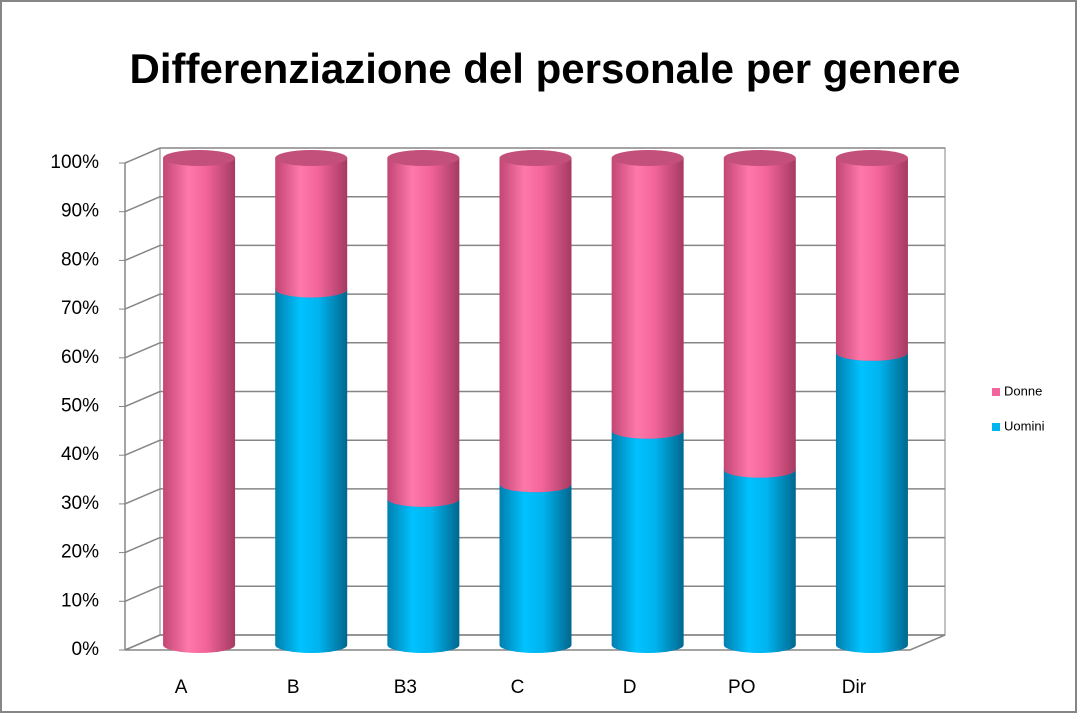  Describe the element at coordinates (80, 600) in the screenshot. I see `y-tick-label: 10%` at that location.